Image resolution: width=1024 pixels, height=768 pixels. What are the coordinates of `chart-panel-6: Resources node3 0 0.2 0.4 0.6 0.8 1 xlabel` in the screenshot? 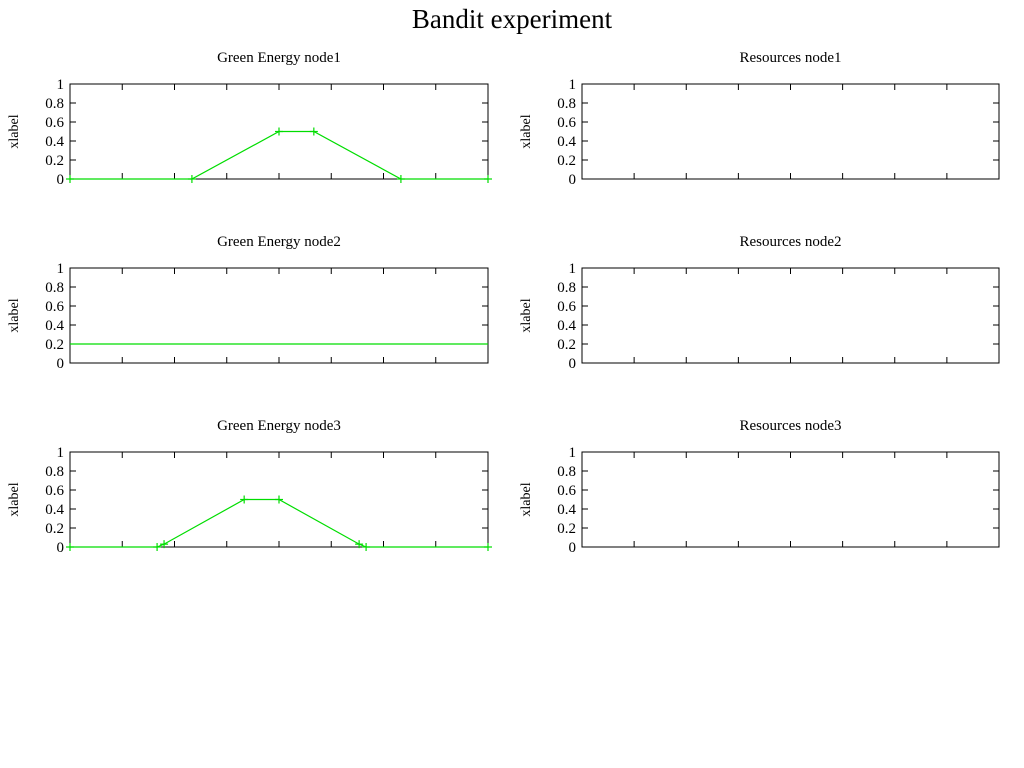 It's located at (759, 487).